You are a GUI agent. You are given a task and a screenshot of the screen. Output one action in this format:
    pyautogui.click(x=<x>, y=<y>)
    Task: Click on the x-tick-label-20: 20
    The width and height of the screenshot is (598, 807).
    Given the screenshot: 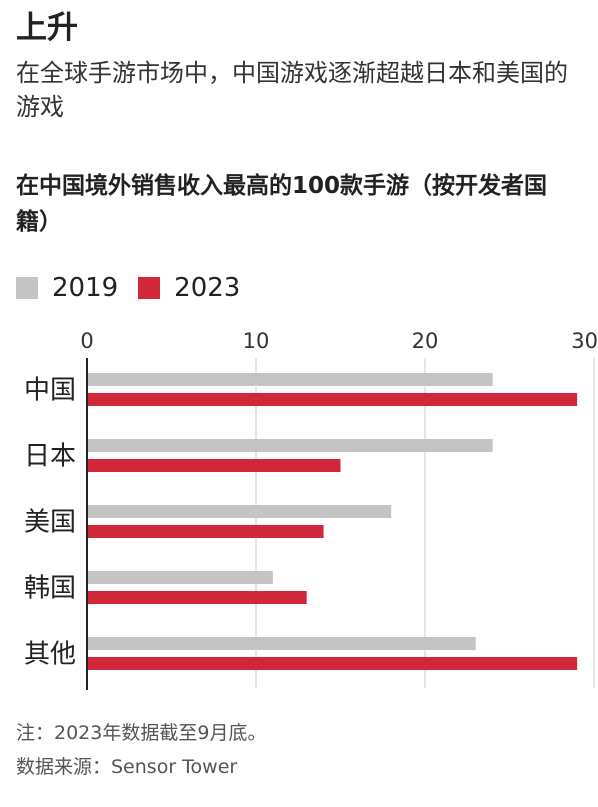 What is the action you would take?
    pyautogui.click(x=425, y=341)
    